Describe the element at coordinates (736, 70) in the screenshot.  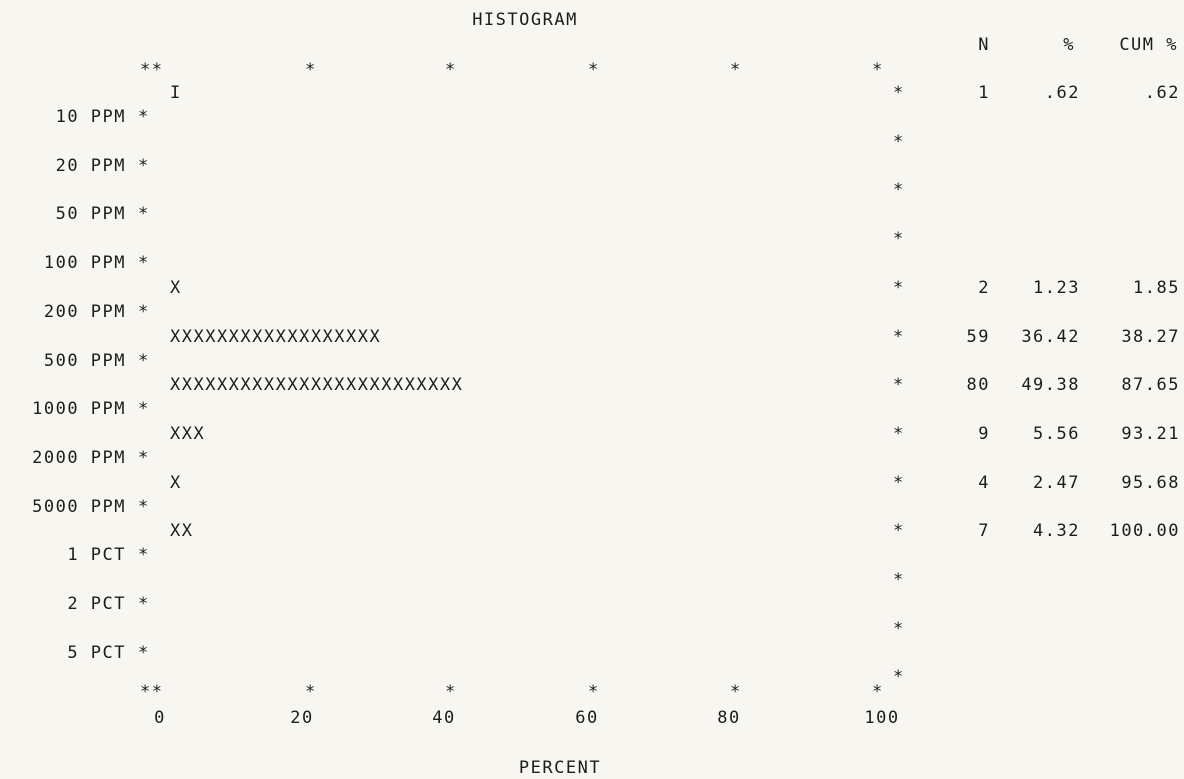
I see `top-axis-star-3: *` at that location.